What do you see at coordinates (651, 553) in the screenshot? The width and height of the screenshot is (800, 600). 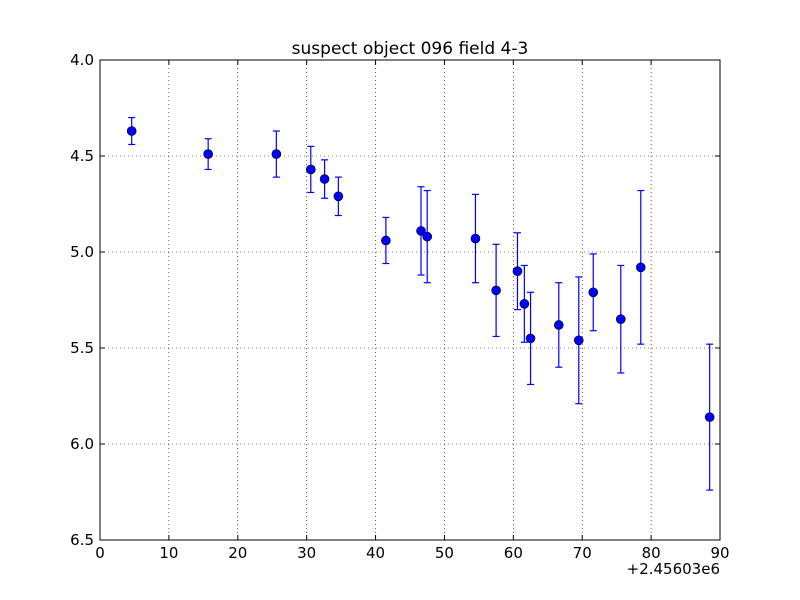 I see `x-tick-label: 80` at bounding box center [651, 553].